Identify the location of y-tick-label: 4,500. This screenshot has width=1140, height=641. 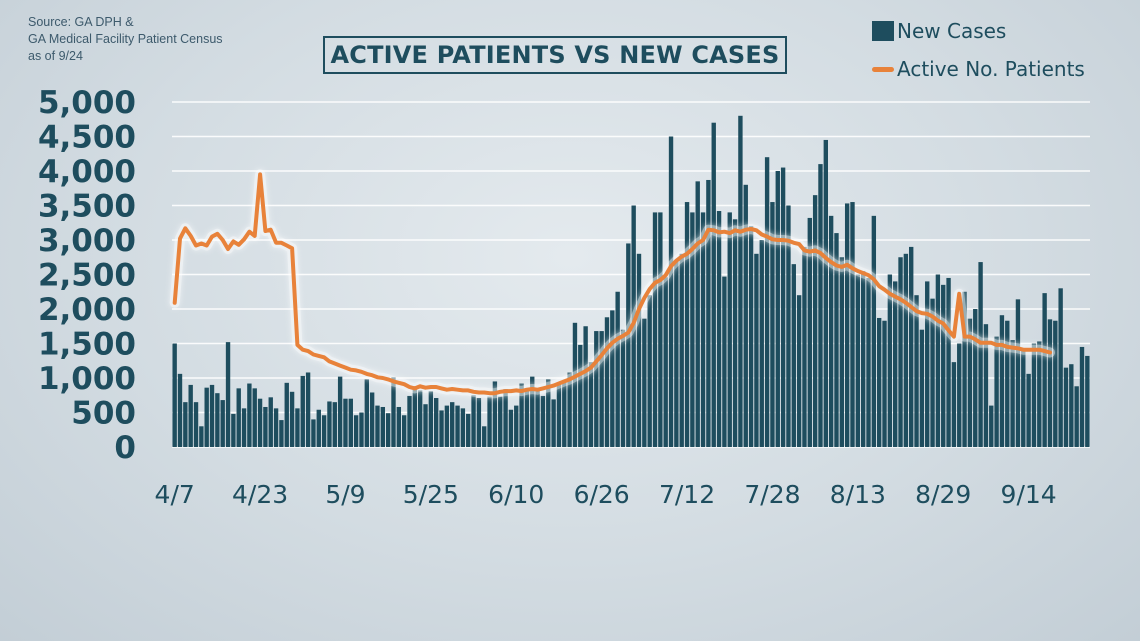
(87, 138).